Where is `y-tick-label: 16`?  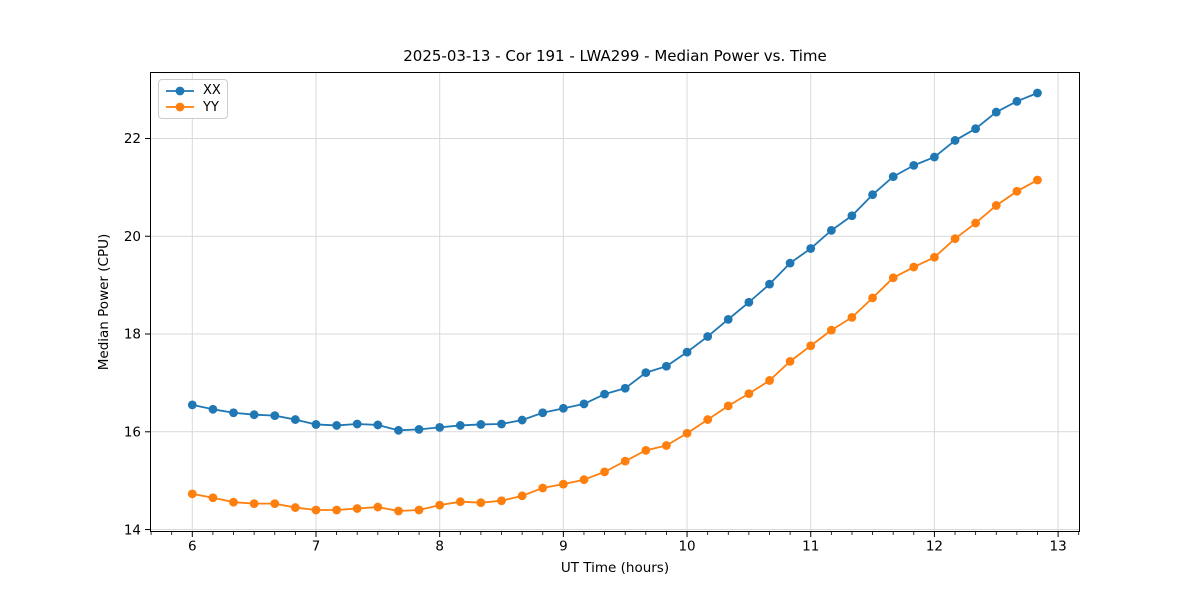 y-tick-label: 16 is located at coordinates (132, 432).